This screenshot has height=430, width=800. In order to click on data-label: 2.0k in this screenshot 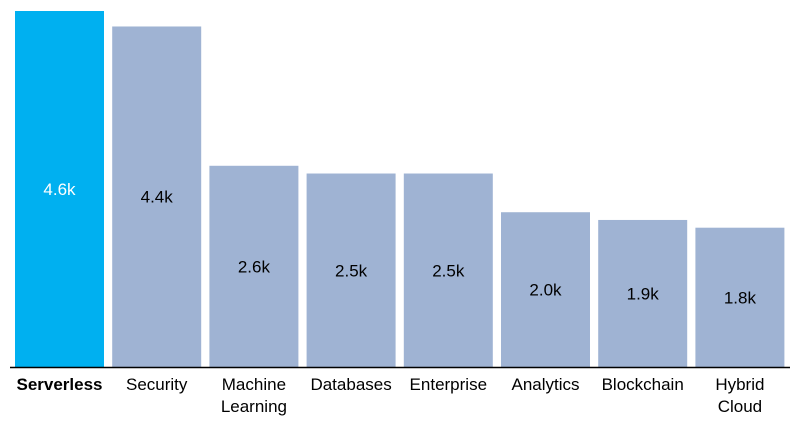, I will do `click(545, 290)`.